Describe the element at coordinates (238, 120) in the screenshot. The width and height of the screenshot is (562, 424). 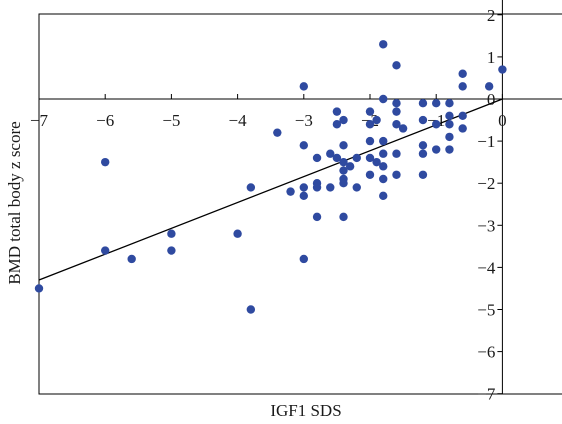
I see `x-tick-label: −4` at that location.